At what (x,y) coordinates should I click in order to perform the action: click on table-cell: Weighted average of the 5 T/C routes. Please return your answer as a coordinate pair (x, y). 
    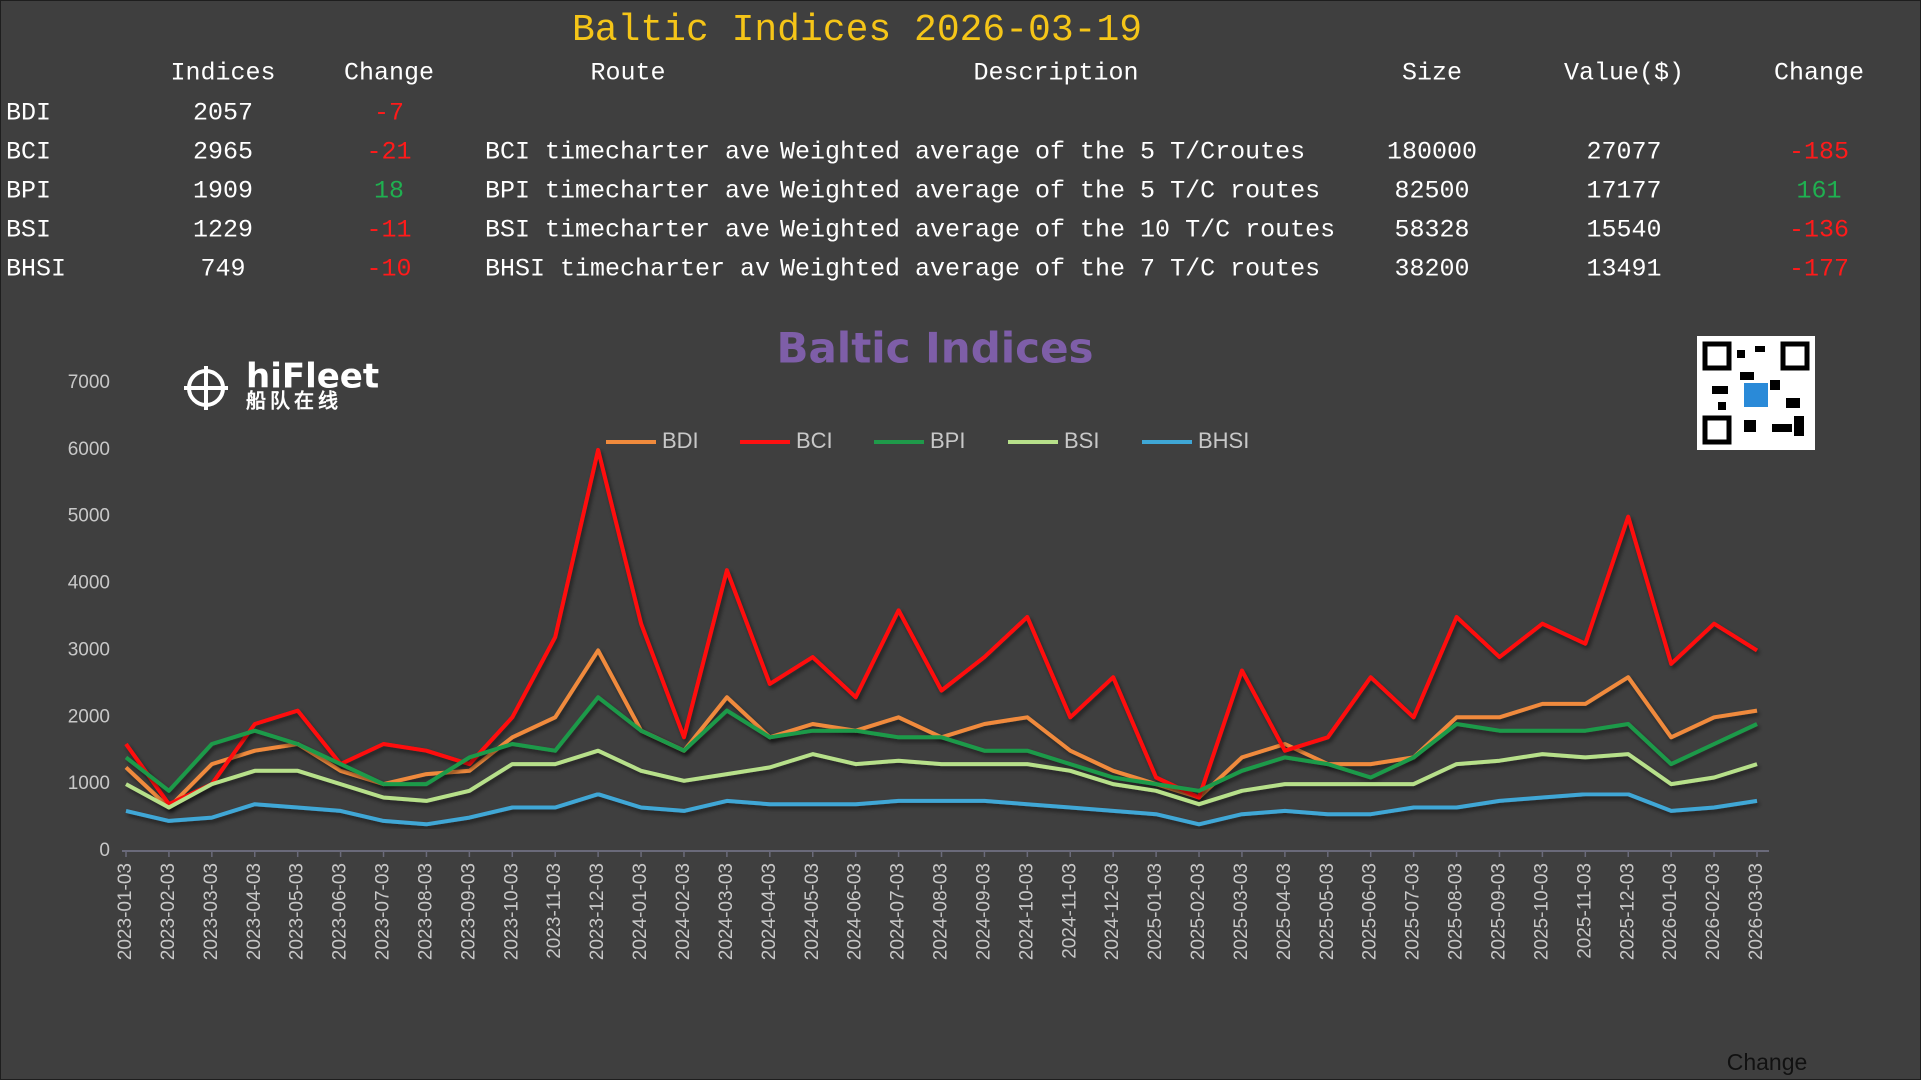
    Looking at the image, I should click on (1050, 191).